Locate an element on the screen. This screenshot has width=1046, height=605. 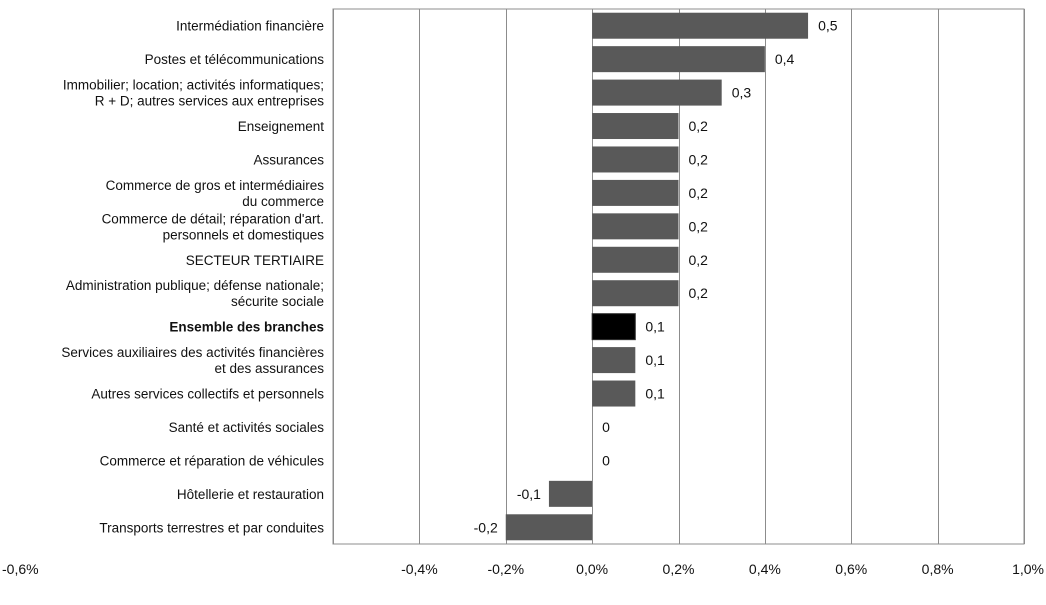
category-label: Transports terrestres et par conduites is located at coordinates (211, 527).